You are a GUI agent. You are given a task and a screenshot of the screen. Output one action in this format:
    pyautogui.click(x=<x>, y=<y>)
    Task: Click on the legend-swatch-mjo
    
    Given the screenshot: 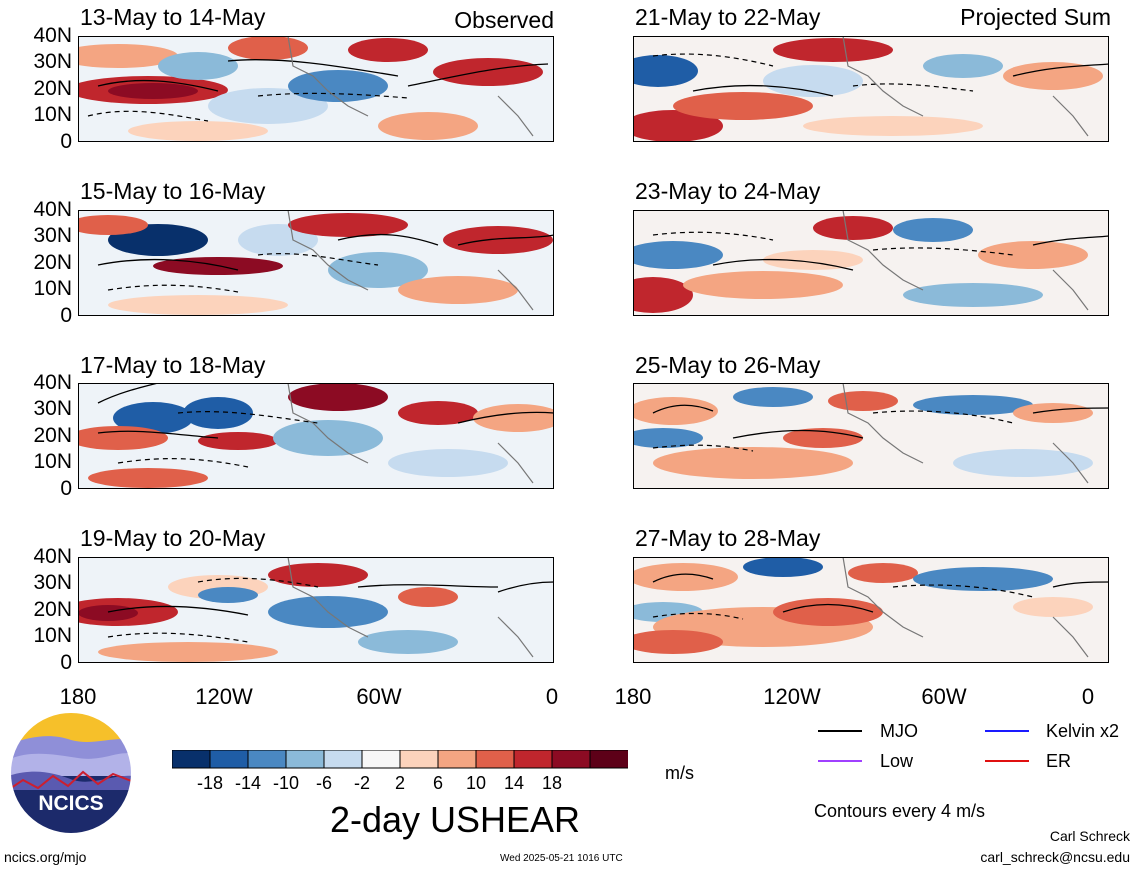 What is the action you would take?
    pyautogui.click(x=840, y=731)
    